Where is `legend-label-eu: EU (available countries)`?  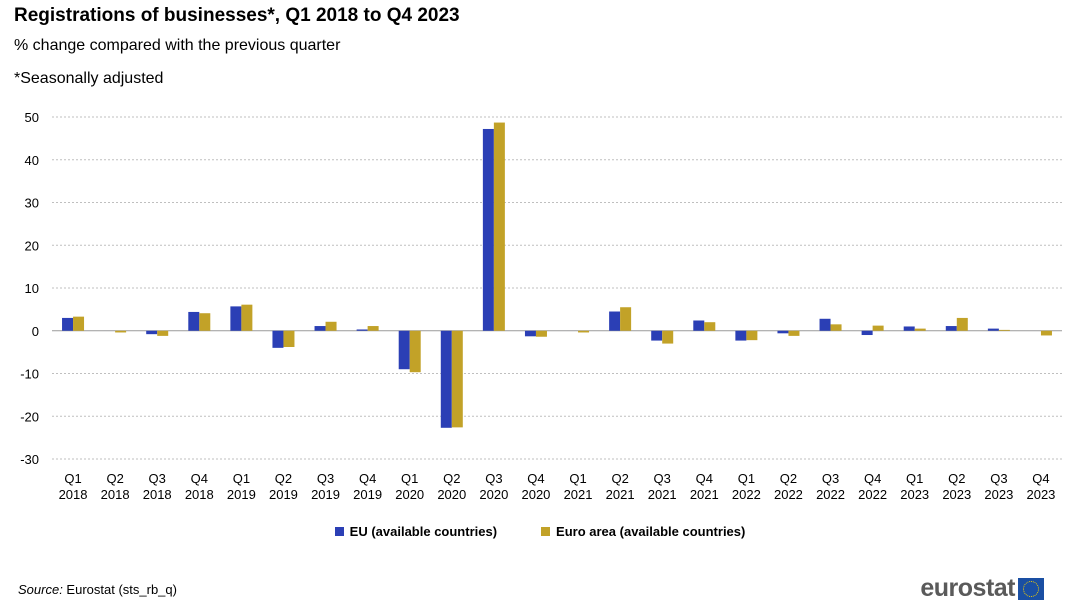
legend-label-eu: EU (available countries) is located at coordinates (423, 531).